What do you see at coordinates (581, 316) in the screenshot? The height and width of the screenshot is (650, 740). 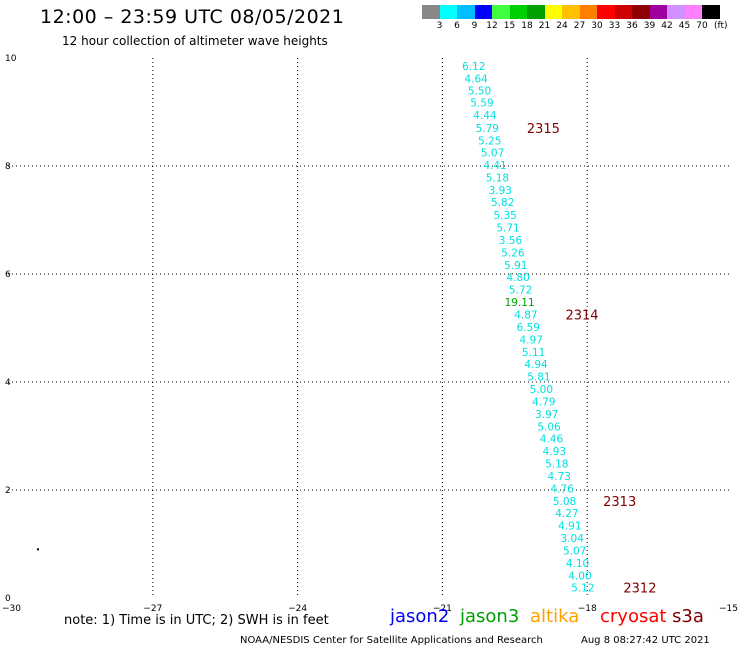 I see `pass-time-label: 2314` at bounding box center [581, 316].